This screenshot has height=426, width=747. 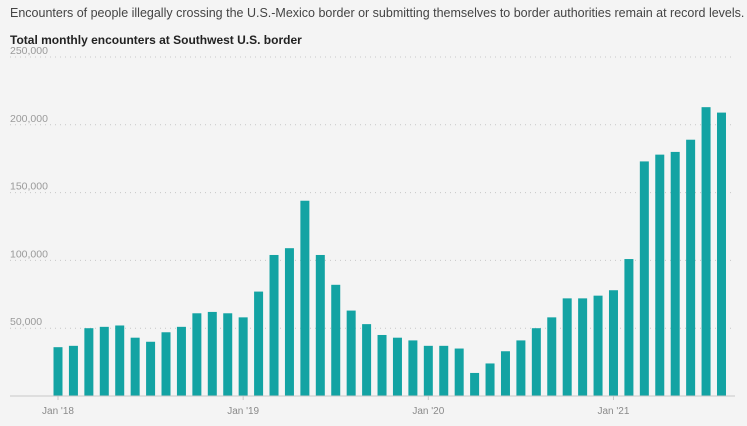 I want to click on x-tick-label: Jan '18, so click(x=58, y=411).